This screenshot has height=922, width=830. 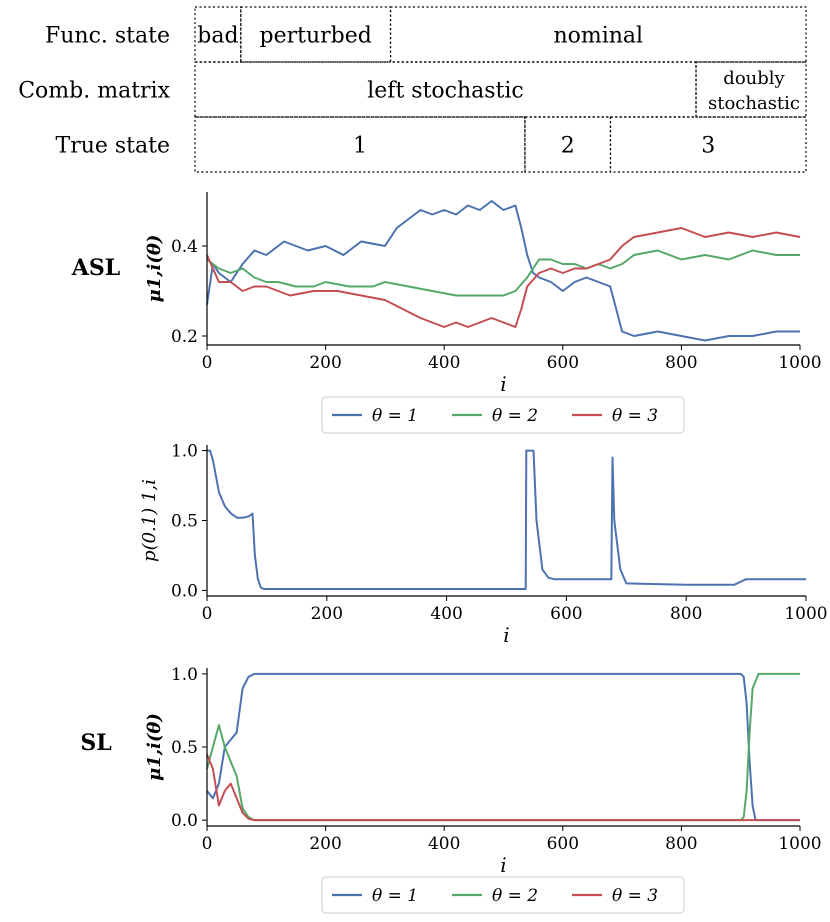 What do you see at coordinates (113, 146) in the screenshot?
I see `row-label: True state` at bounding box center [113, 146].